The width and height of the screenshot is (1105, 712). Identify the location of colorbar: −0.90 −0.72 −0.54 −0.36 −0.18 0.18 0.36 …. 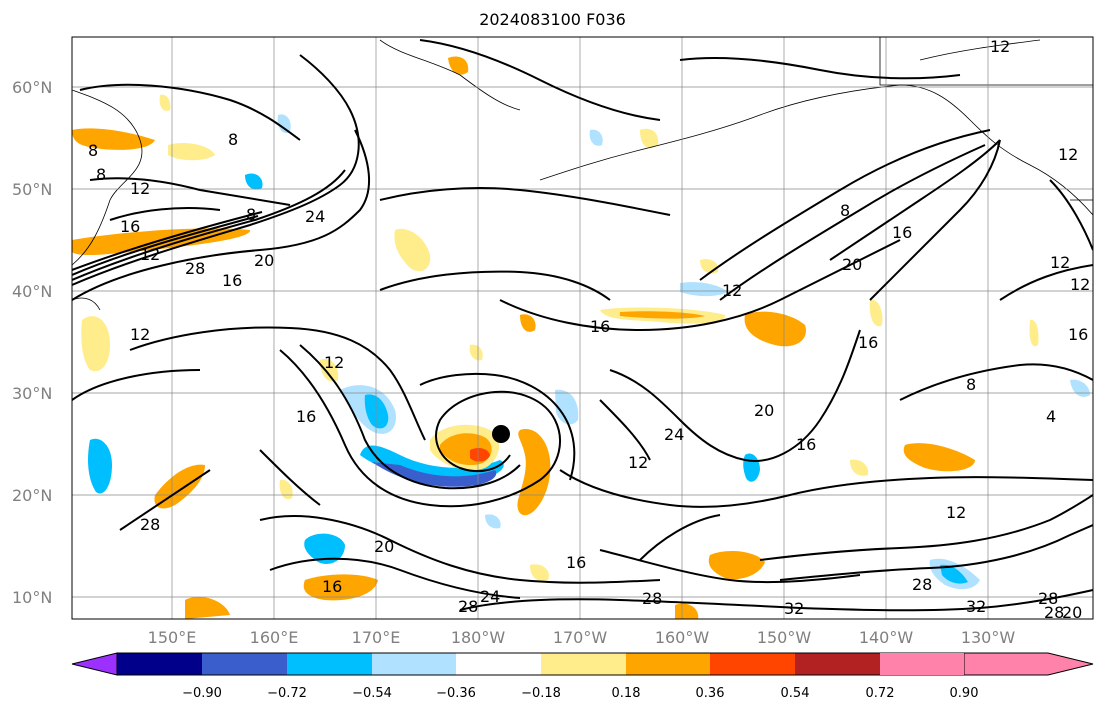
(582, 676).